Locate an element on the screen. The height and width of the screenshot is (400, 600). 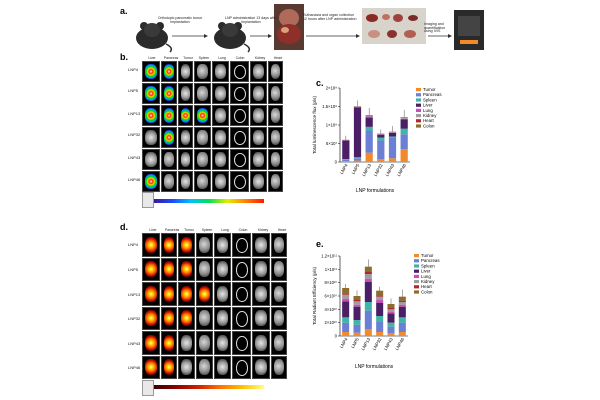
row-label: LNP43 is located at coordinates (134, 157).